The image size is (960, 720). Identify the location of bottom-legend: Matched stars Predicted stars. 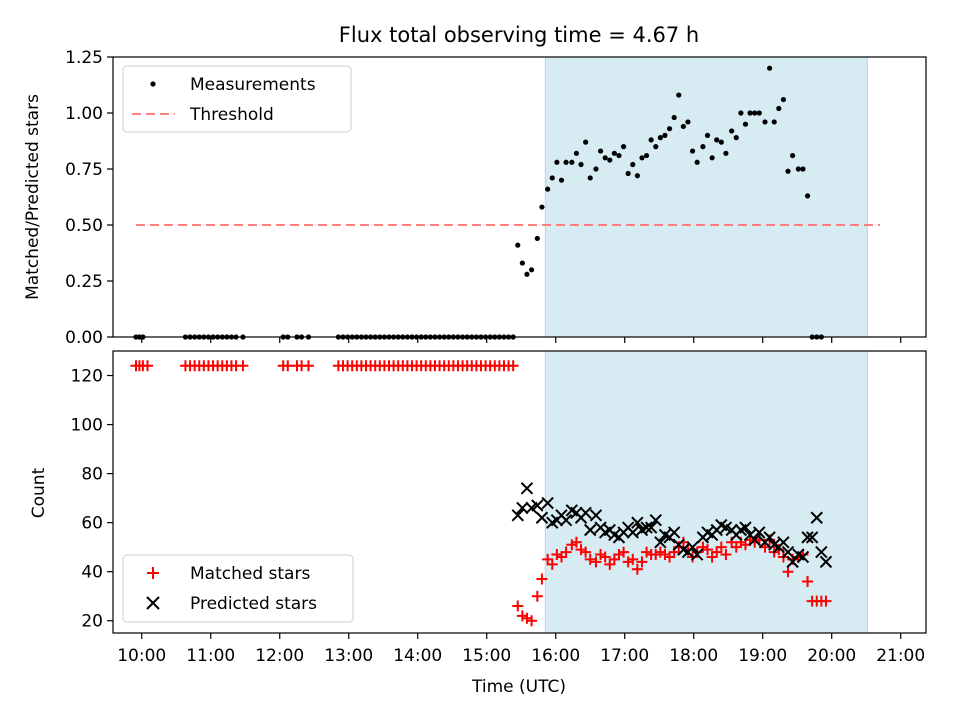
(238, 588).